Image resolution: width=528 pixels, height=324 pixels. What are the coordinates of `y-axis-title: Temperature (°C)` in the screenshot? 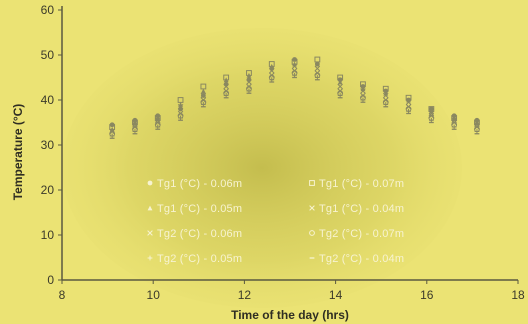 It's located at (18, 152).